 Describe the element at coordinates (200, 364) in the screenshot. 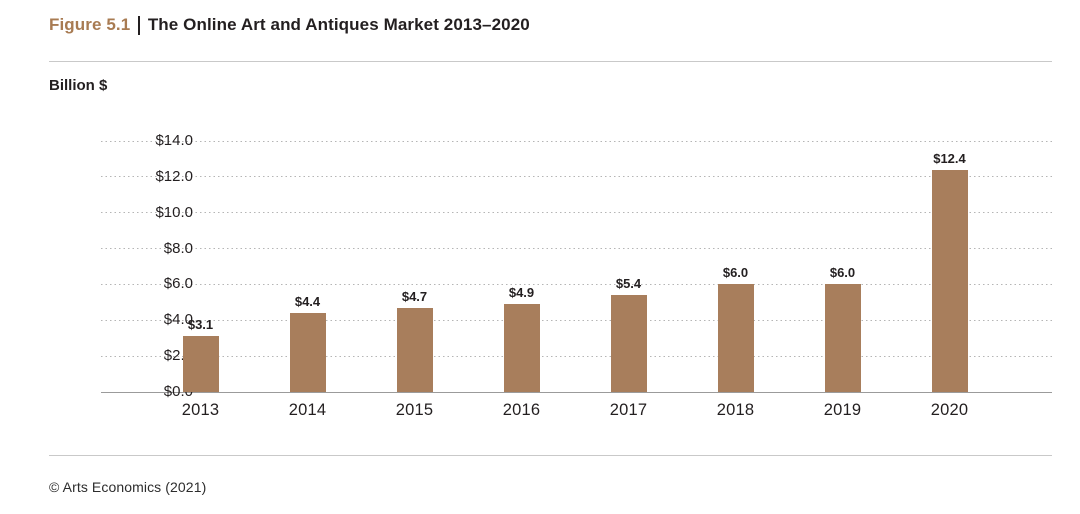

I see `bar-2013` at that location.